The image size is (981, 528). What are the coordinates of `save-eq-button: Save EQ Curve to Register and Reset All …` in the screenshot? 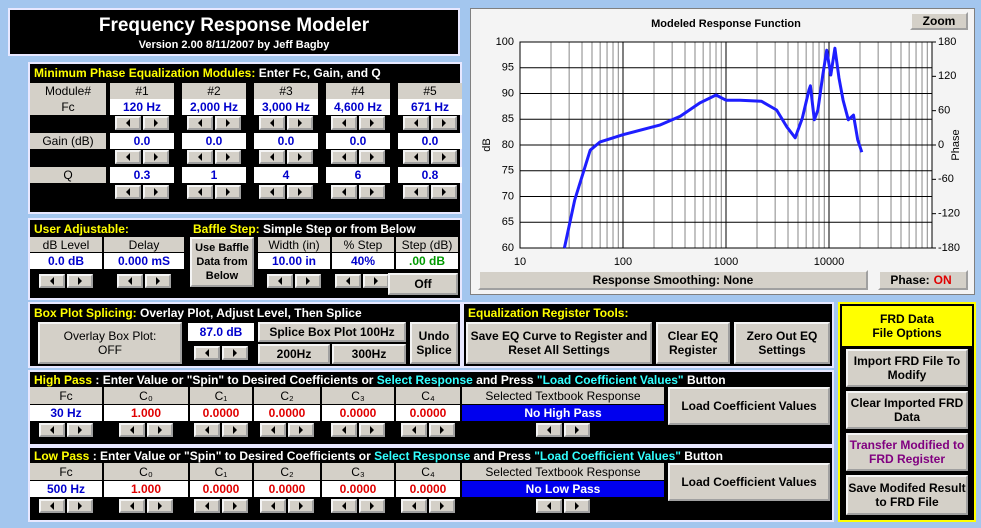 It's located at (559, 343).